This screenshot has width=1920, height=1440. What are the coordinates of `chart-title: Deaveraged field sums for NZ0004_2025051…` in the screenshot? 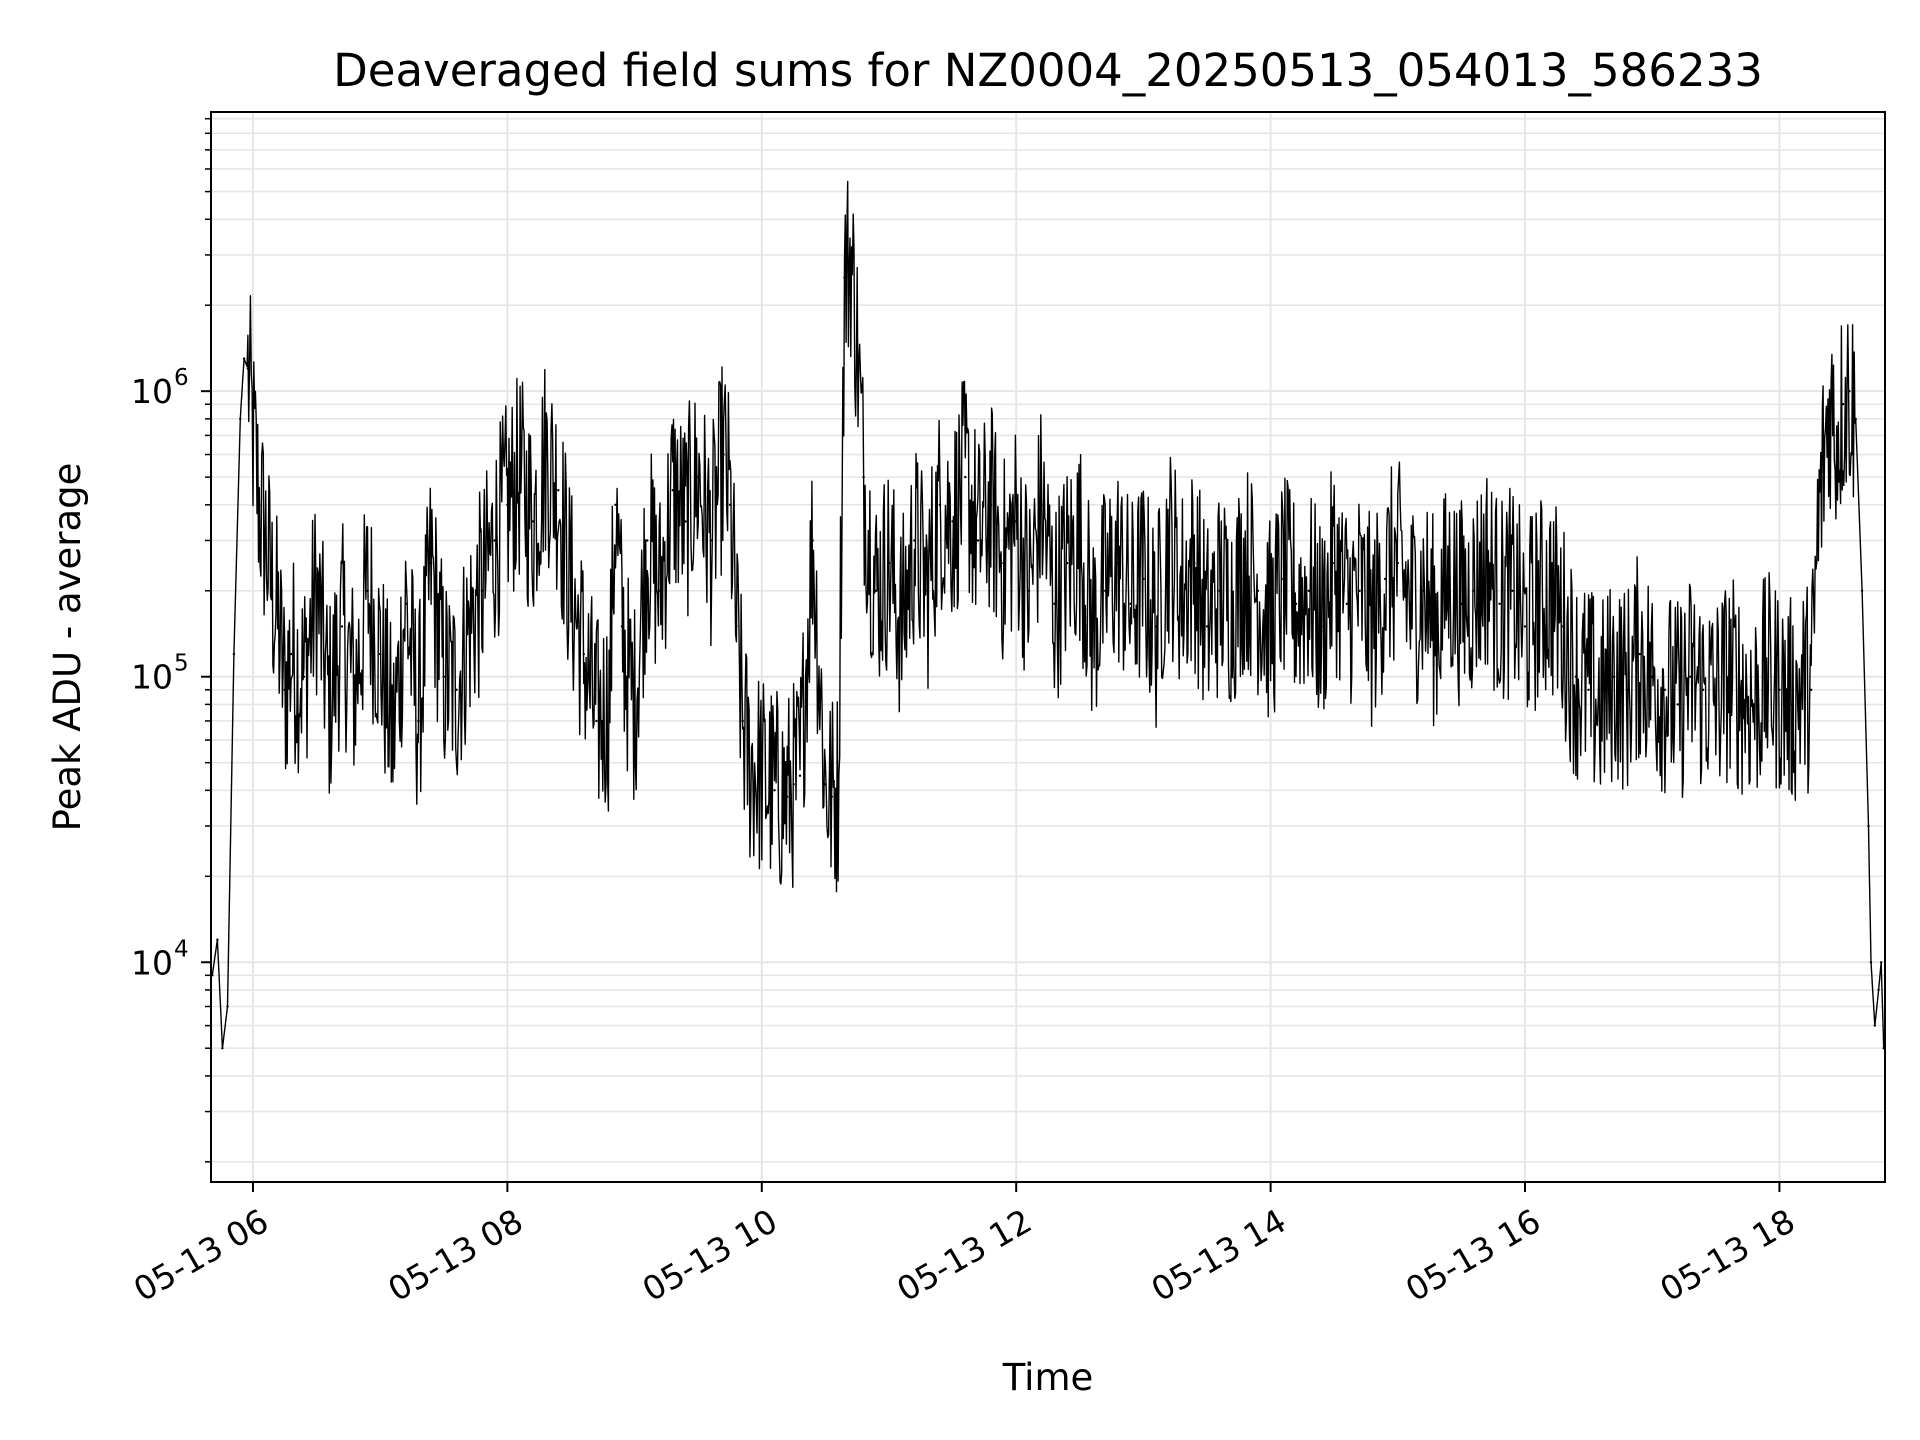 It's located at (1048, 70).